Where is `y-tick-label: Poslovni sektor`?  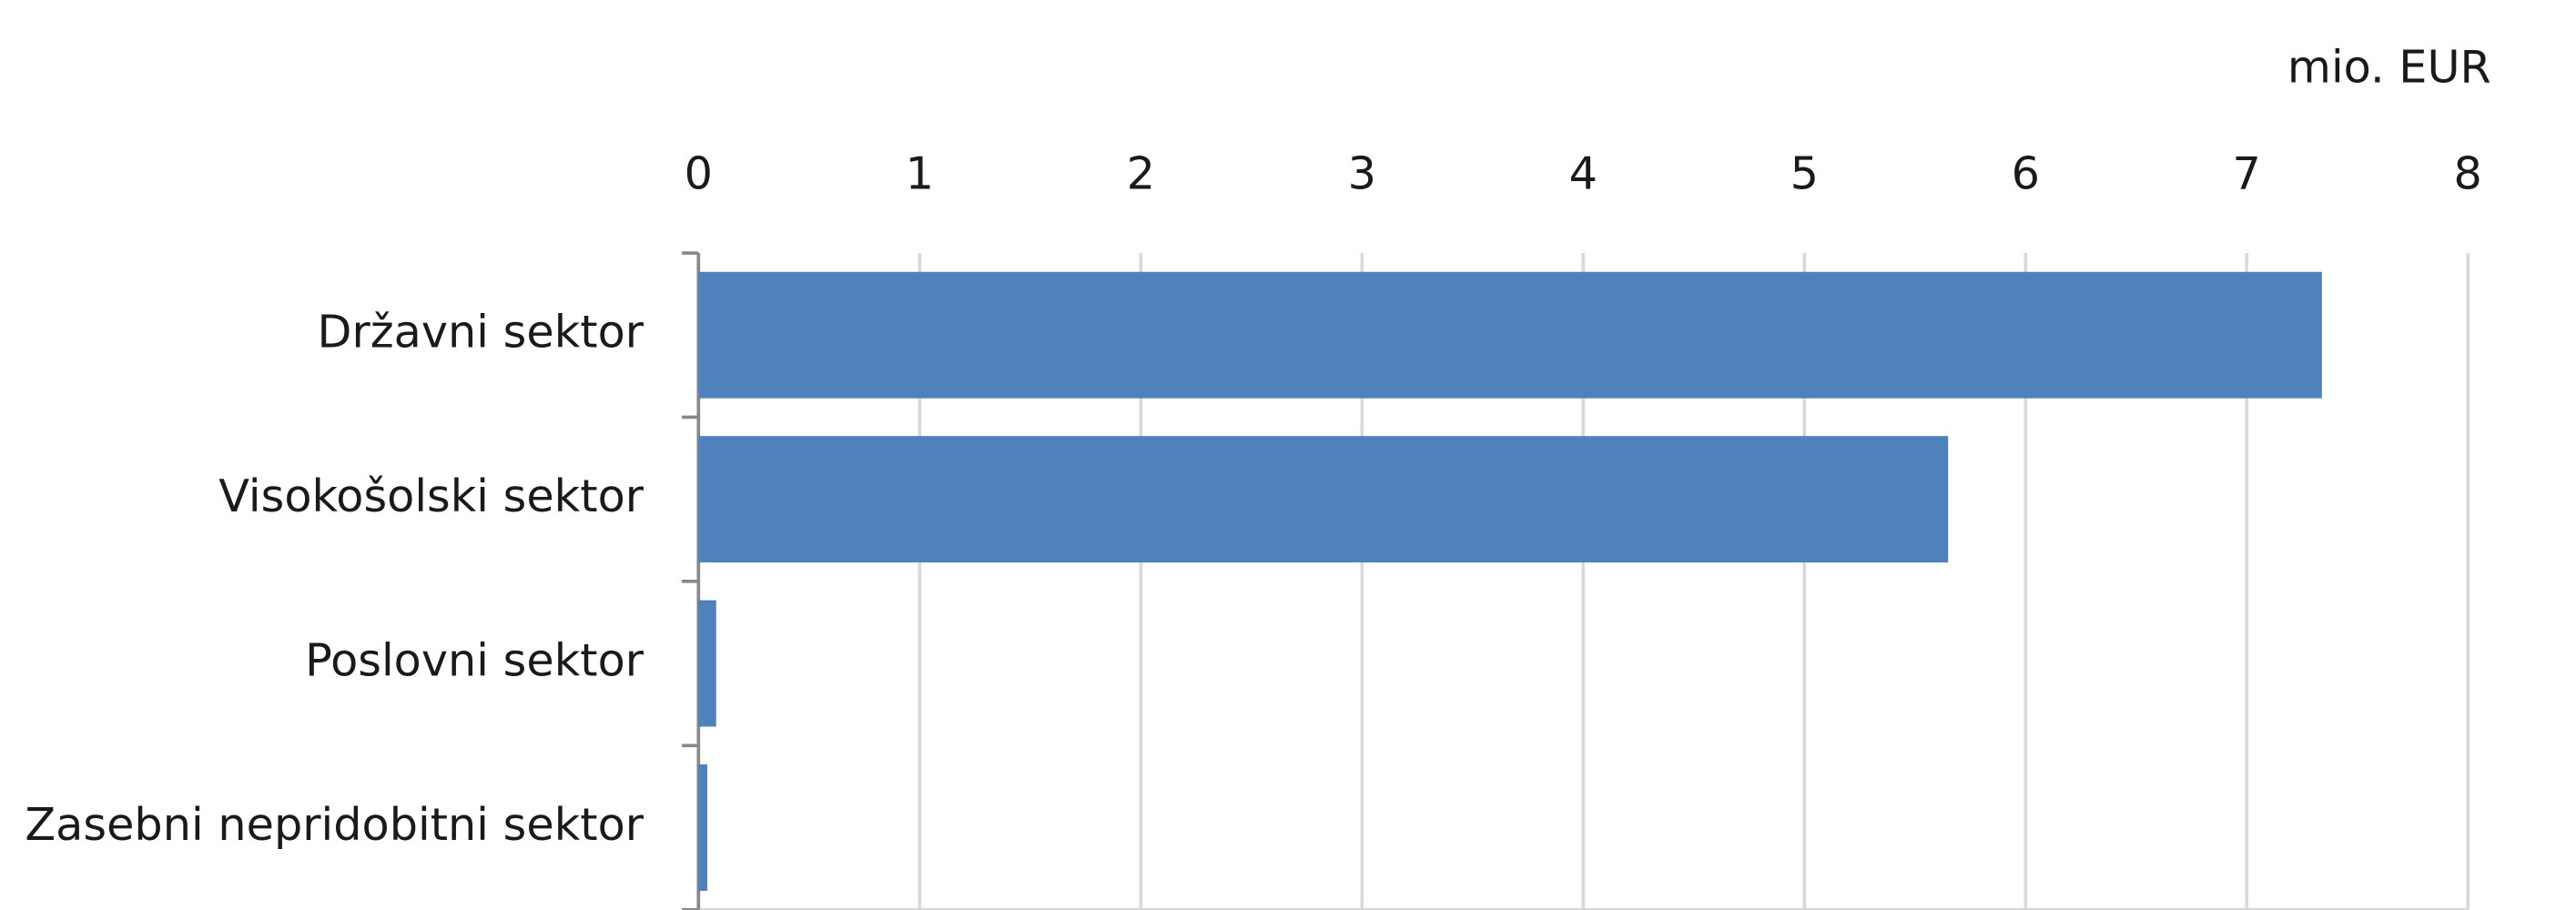
y-tick-label: Poslovni sektor is located at coordinates (474, 661).